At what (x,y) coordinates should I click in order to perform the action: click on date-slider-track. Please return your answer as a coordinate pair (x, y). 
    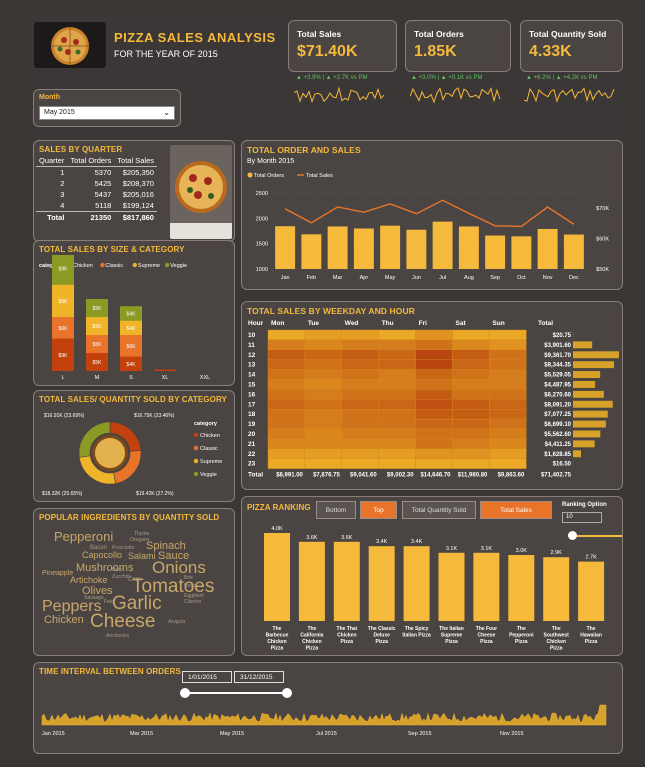
    Looking at the image, I should click on (234, 693).